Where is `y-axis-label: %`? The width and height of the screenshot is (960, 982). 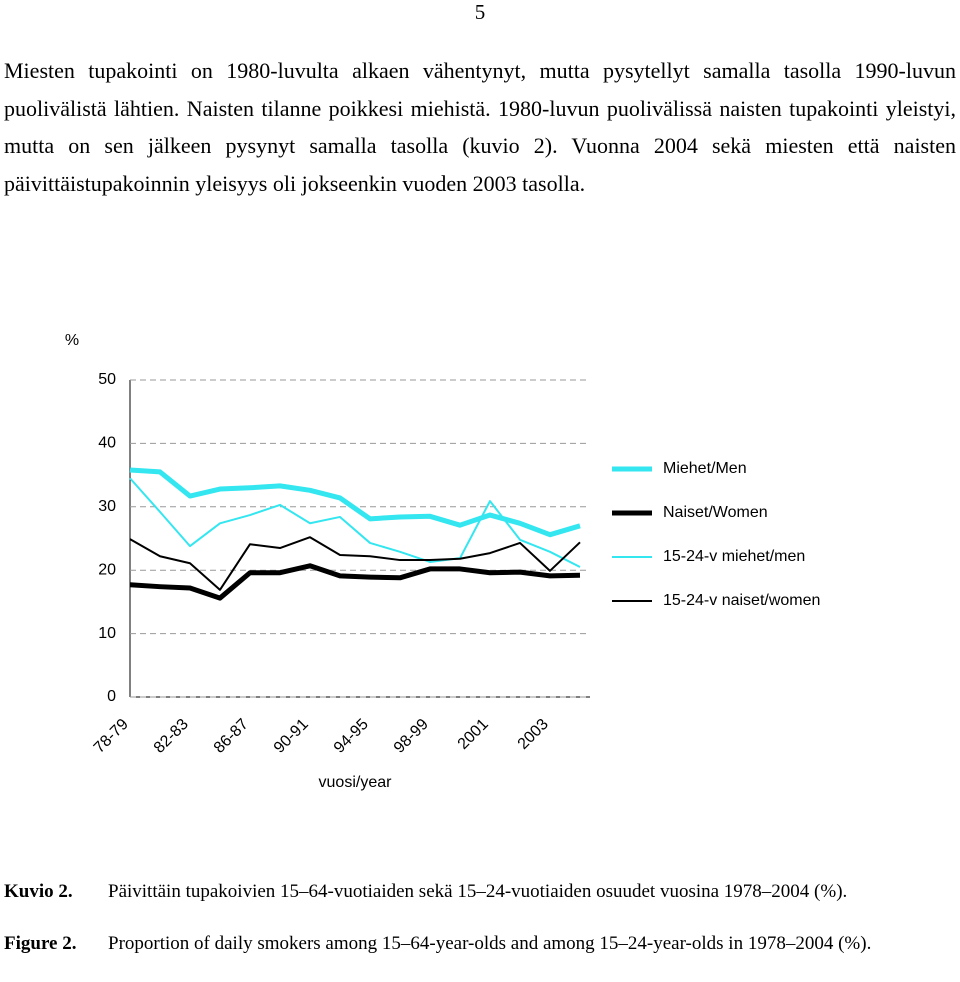 y-axis-label: % is located at coordinates (72, 340).